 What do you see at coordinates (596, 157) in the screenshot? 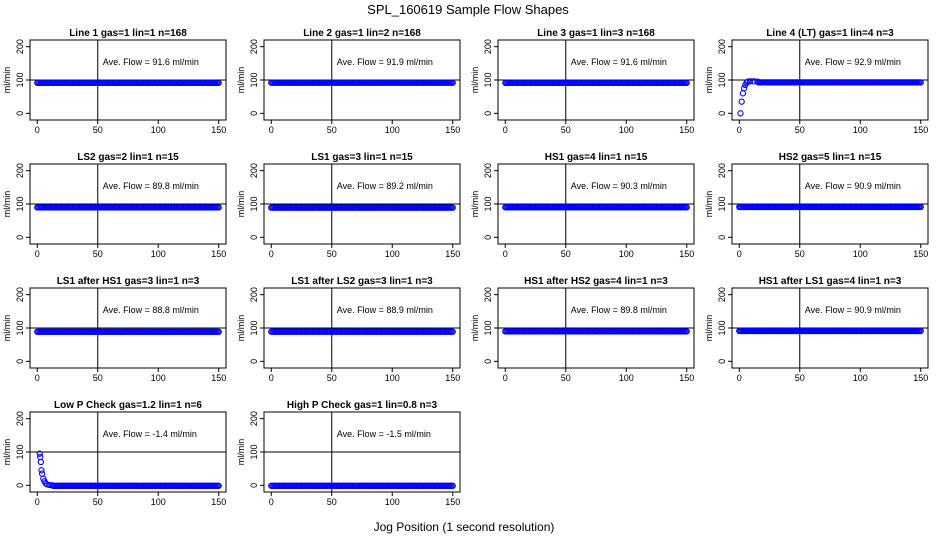
I see `panel-title: HS1 gas=4 lin=1 n=15` at bounding box center [596, 157].